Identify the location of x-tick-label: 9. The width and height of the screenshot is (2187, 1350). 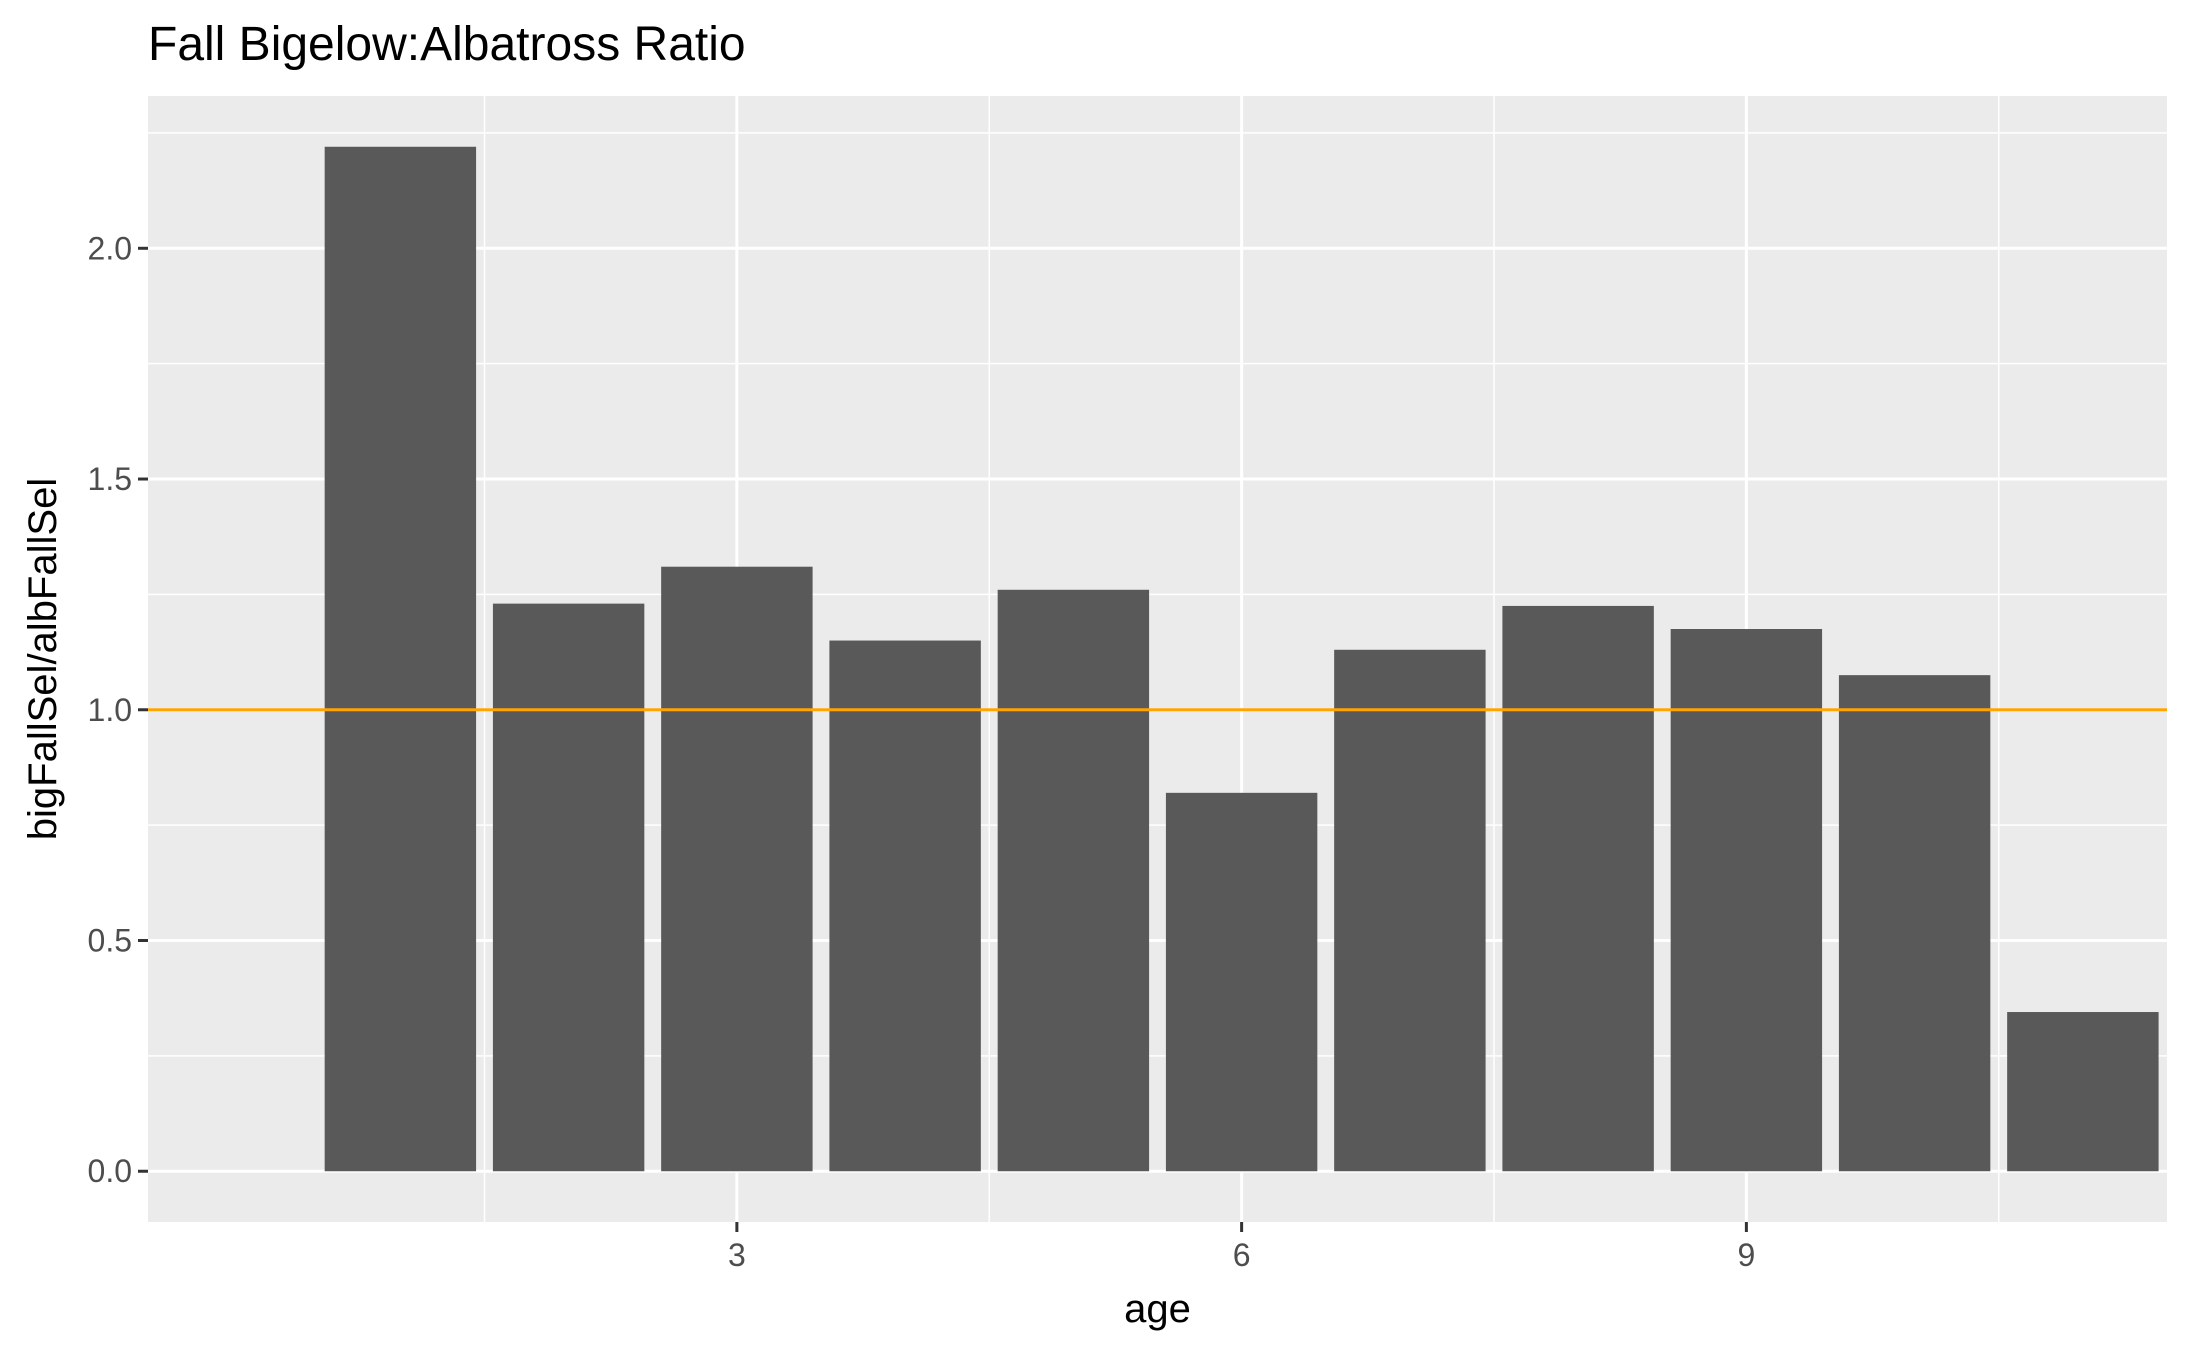
(1746, 1255).